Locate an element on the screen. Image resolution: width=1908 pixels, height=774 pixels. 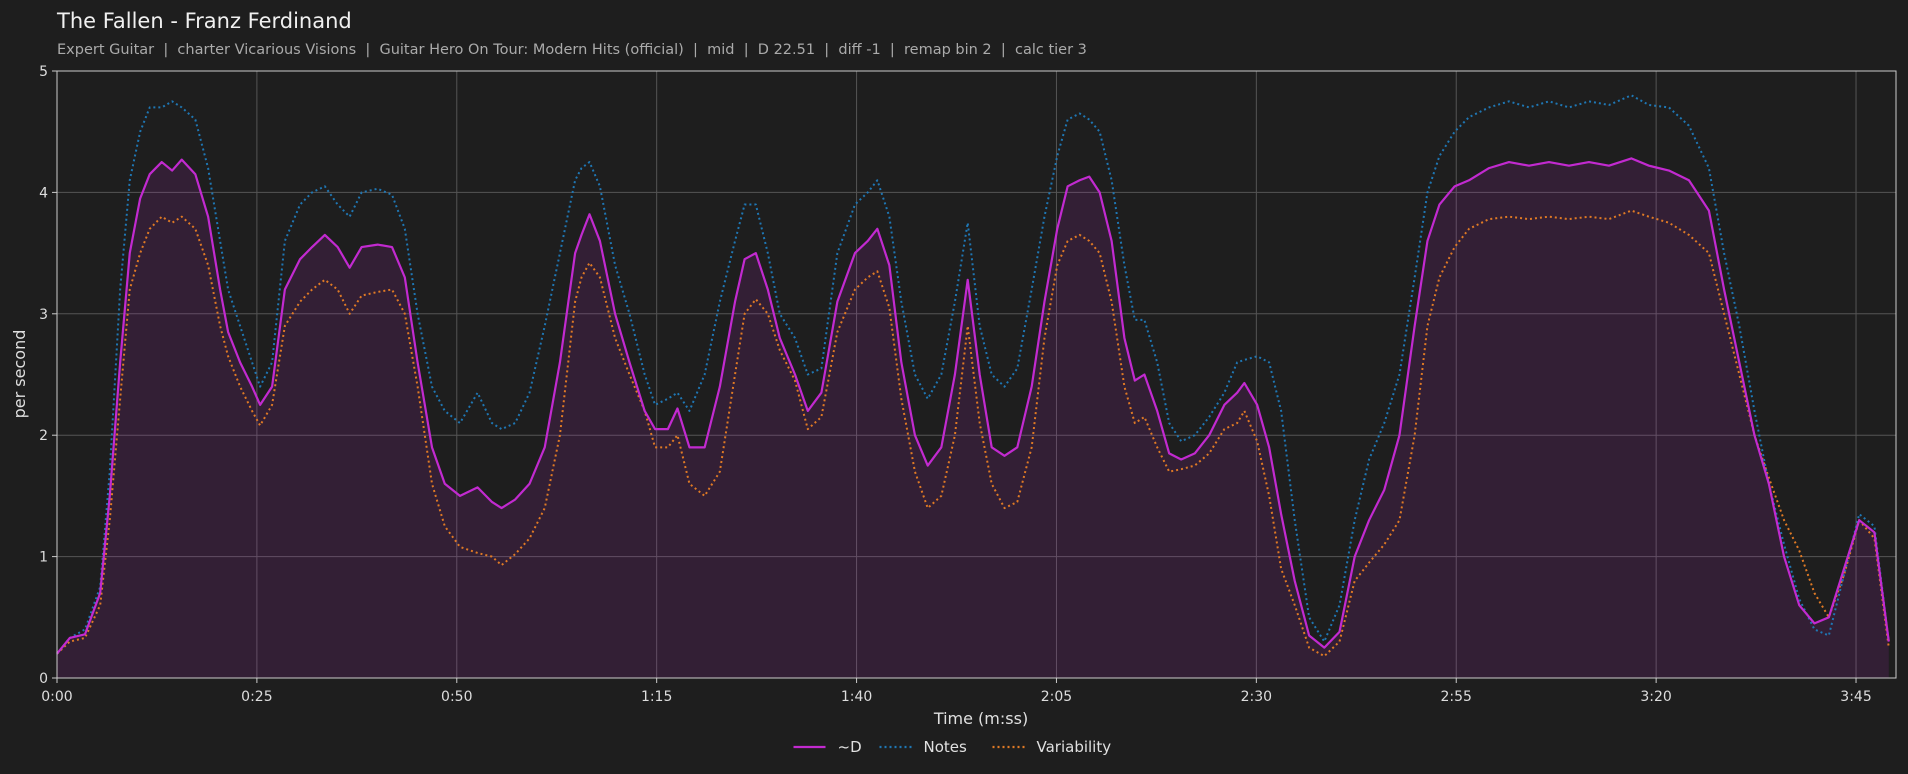
legend: ~D Notes Variability is located at coordinates (952, 747).